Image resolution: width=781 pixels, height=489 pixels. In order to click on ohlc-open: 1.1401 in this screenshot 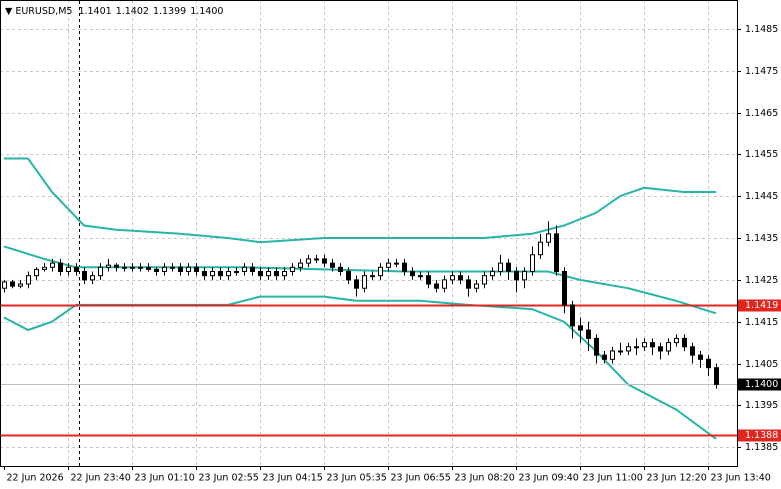, I will do `click(94, 11)`.